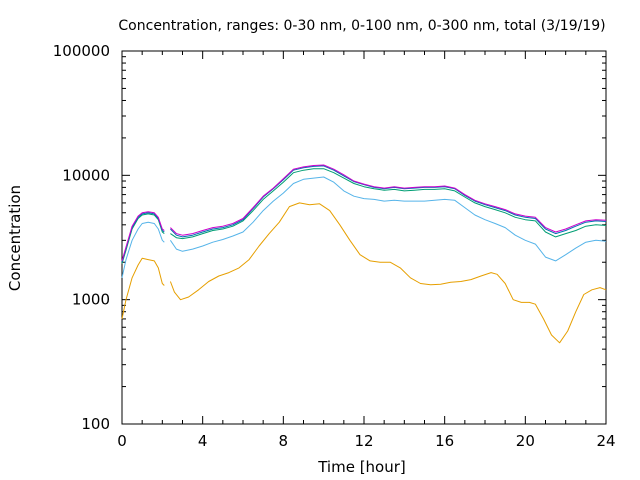  Describe the element at coordinates (203, 441) in the screenshot. I see `x-tick-label: 4` at that location.